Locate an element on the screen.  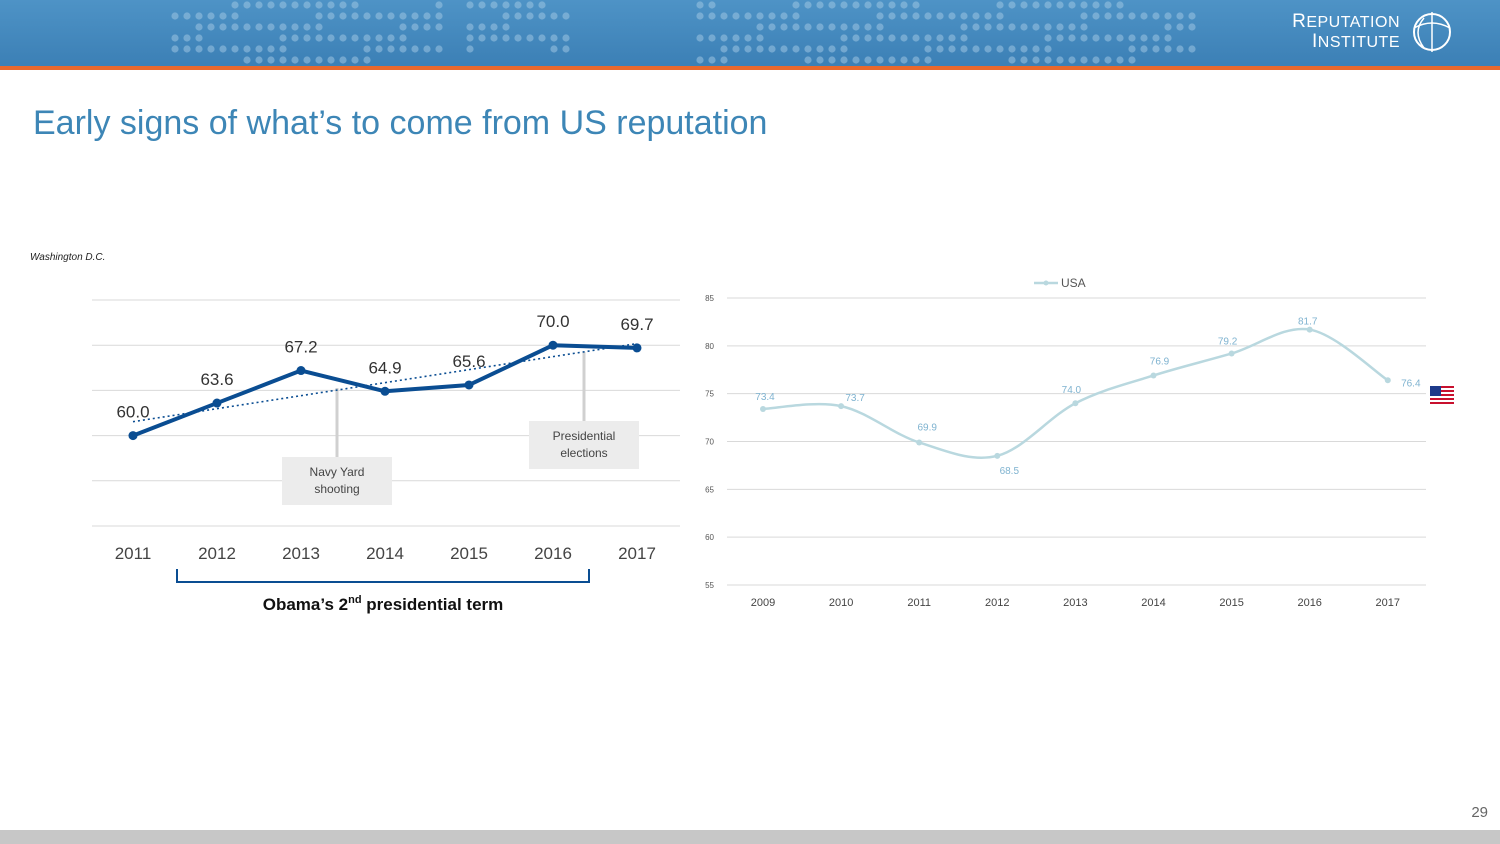
chart-caption: Washington D.C. is located at coordinates (68, 257).